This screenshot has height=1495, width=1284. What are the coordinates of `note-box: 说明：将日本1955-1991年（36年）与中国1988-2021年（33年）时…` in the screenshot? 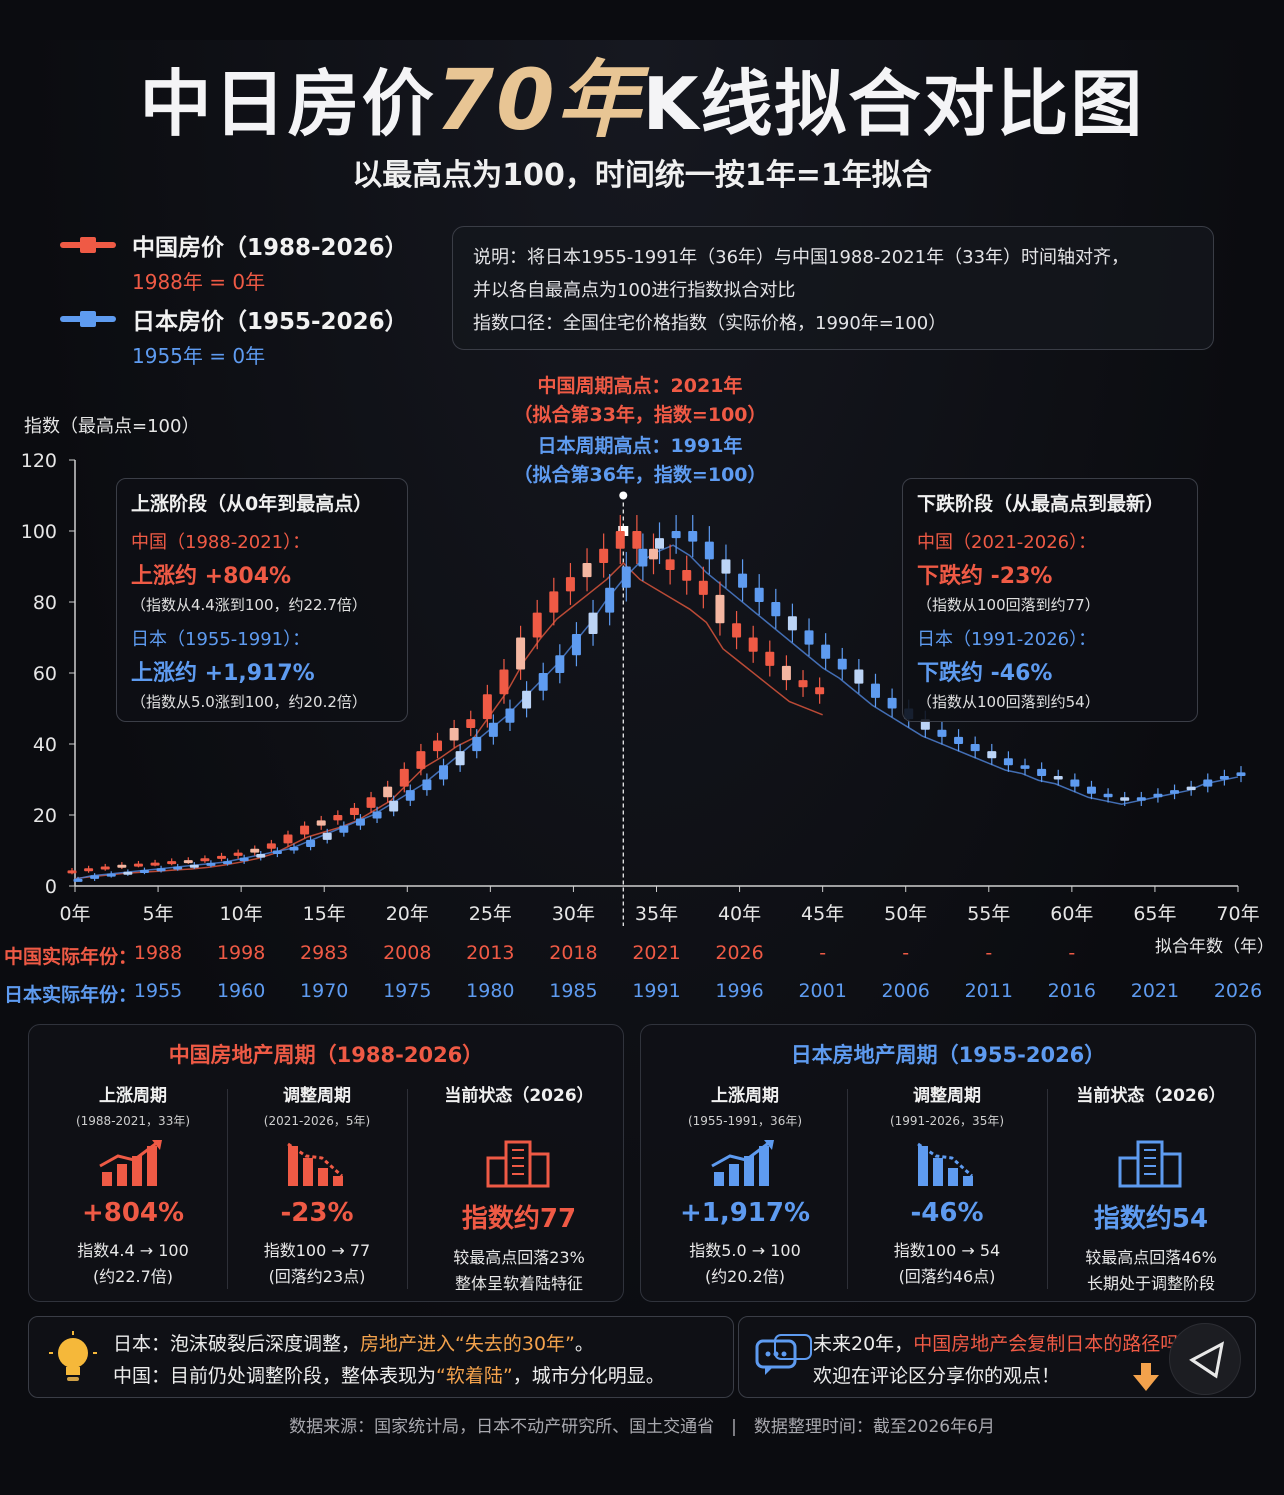 It's located at (833, 288).